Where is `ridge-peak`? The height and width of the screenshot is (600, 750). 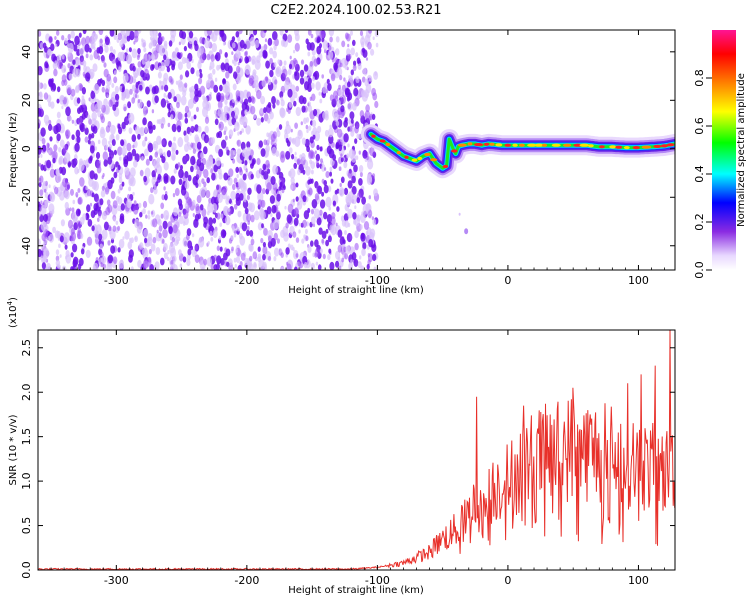
ridge-peak is located at coordinates (626, 148).